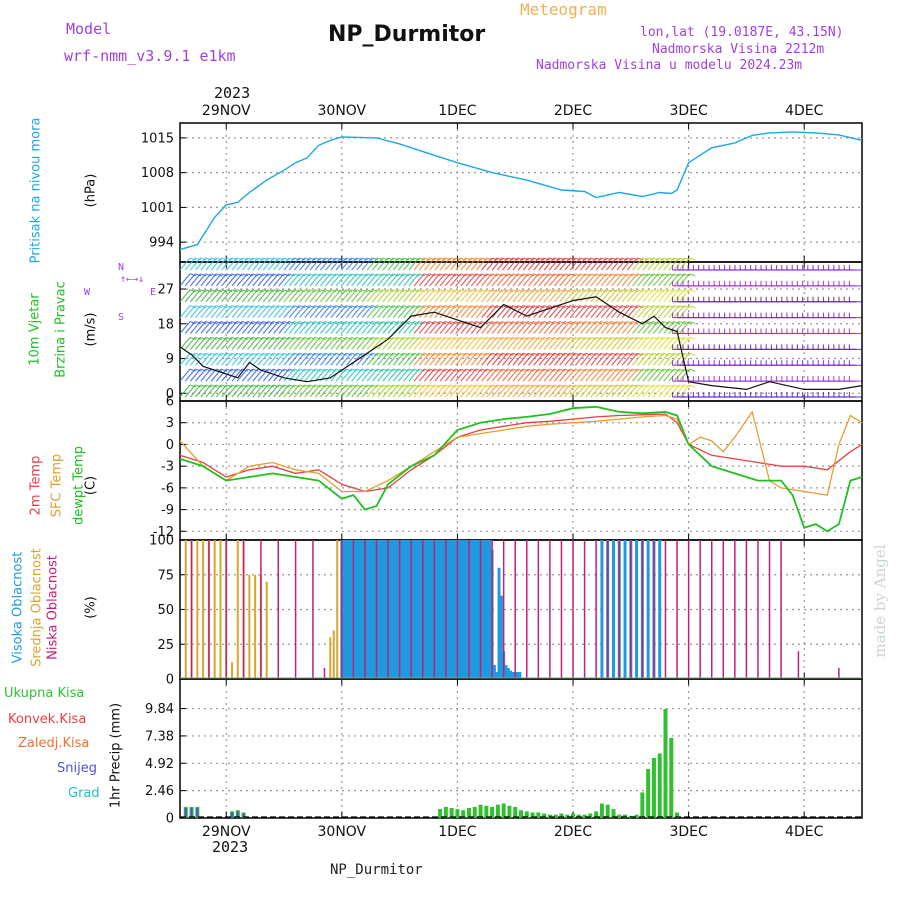 This screenshot has width=900, height=900. What do you see at coordinates (521, 469) in the screenshot?
I see `series-line-dewpoint` at bounding box center [521, 469].